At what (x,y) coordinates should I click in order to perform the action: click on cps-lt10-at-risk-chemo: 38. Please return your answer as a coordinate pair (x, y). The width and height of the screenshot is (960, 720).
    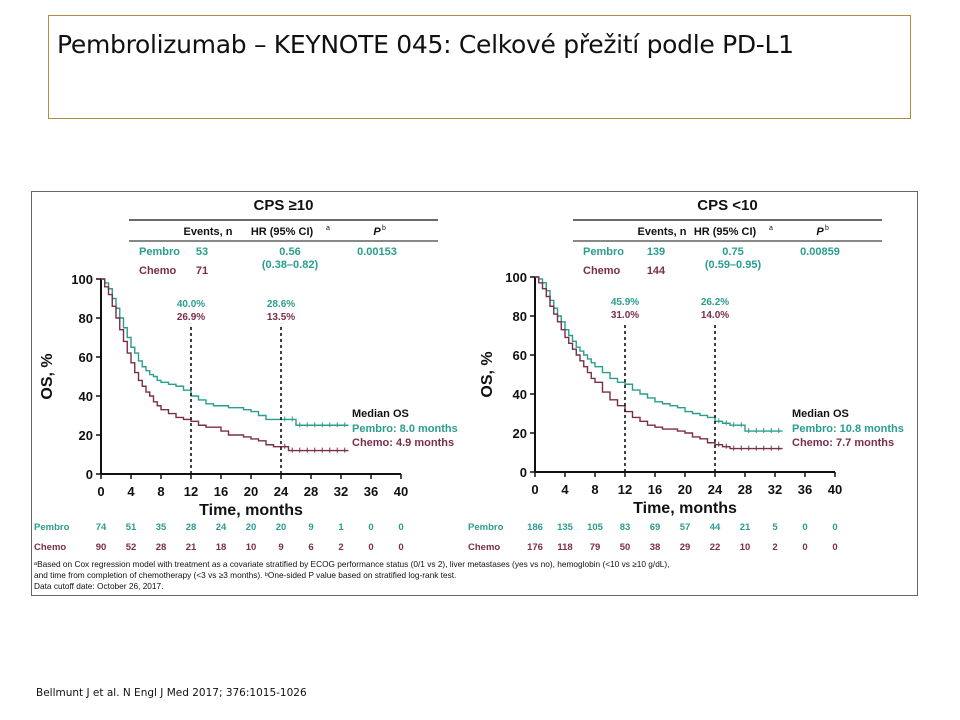
    Looking at the image, I should click on (655, 547).